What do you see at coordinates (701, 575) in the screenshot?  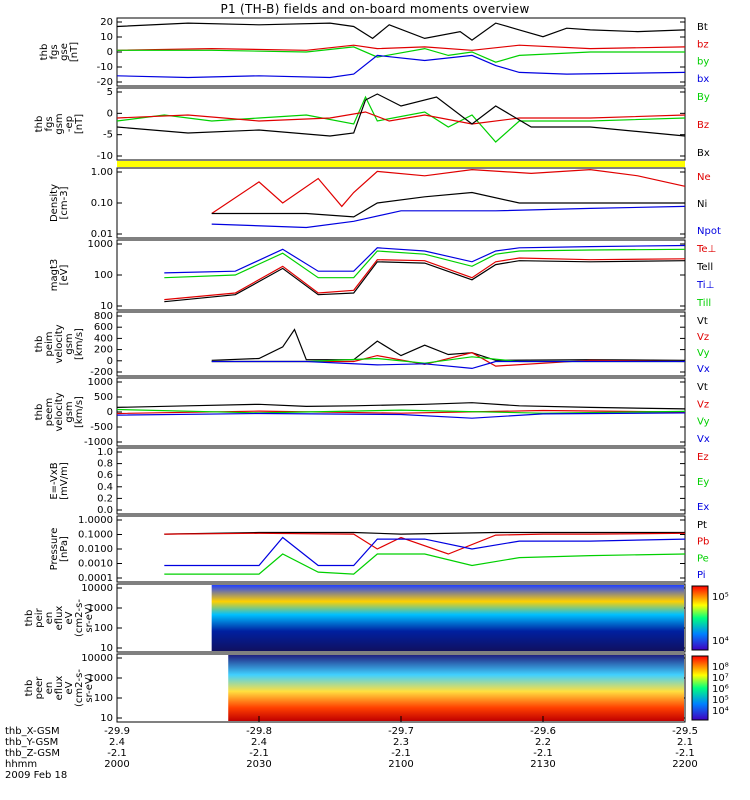 I see `legend-label-Pi: Pi` at bounding box center [701, 575].